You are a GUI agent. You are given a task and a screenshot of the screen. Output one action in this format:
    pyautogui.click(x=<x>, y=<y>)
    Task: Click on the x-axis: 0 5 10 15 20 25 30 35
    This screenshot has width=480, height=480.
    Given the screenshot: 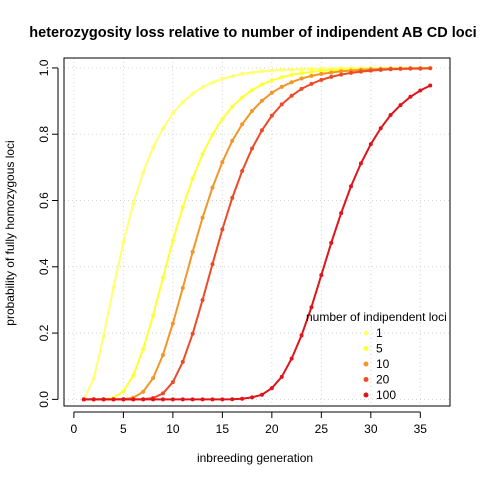 What is the action you would take?
    pyautogui.click(x=249, y=423)
    